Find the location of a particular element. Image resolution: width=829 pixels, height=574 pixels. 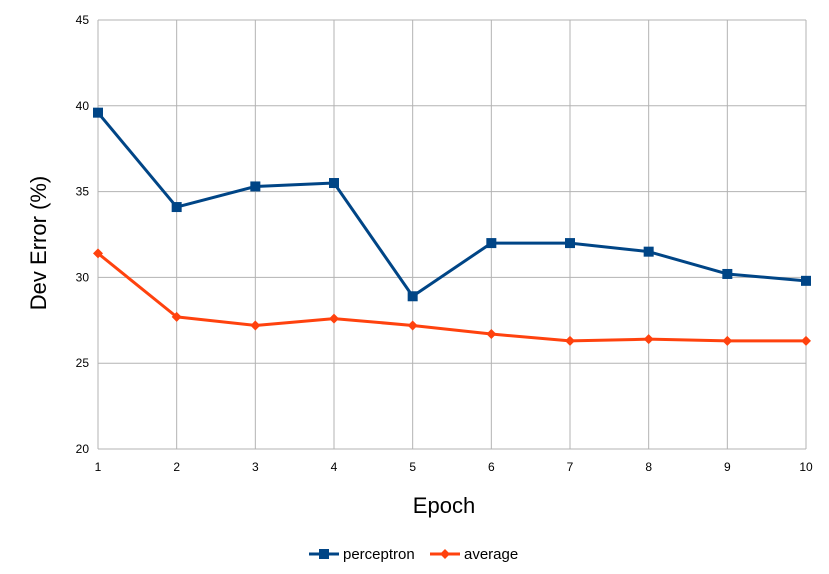

legend-label: perceptron is located at coordinates (379, 554).